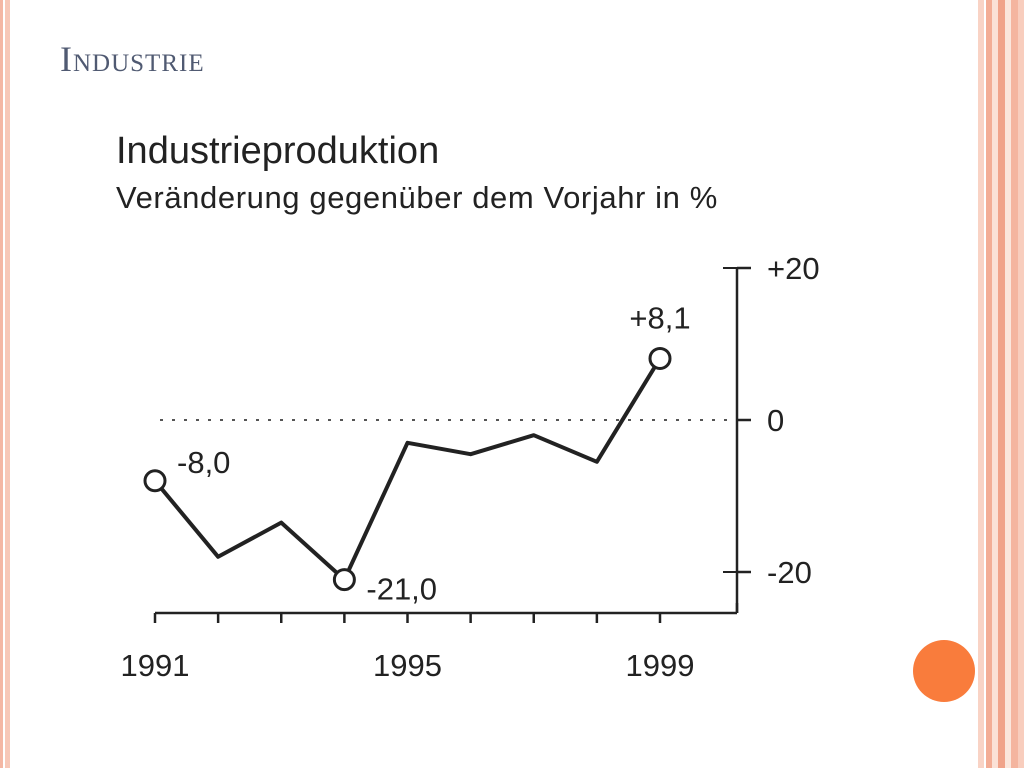  What do you see at coordinates (659, 317) in the screenshot?
I see `data-label: +8,1` at bounding box center [659, 317].